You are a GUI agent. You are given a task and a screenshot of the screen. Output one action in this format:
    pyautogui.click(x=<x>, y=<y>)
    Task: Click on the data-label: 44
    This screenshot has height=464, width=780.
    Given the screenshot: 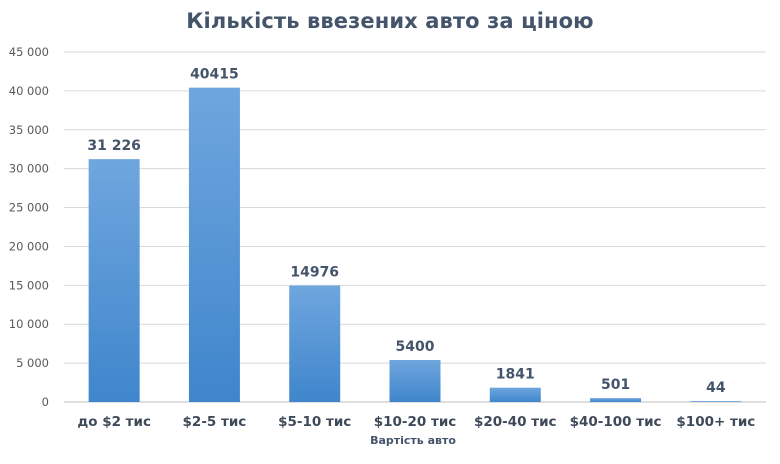 What is the action you would take?
    pyautogui.click(x=716, y=388)
    